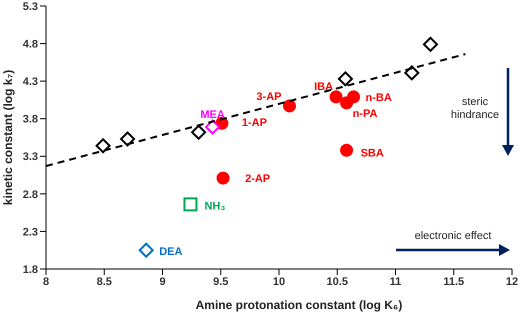 Image resolution: width=520 pixels, height=314 pixels. I want to click on series-label: DEA, so click(170, 252).